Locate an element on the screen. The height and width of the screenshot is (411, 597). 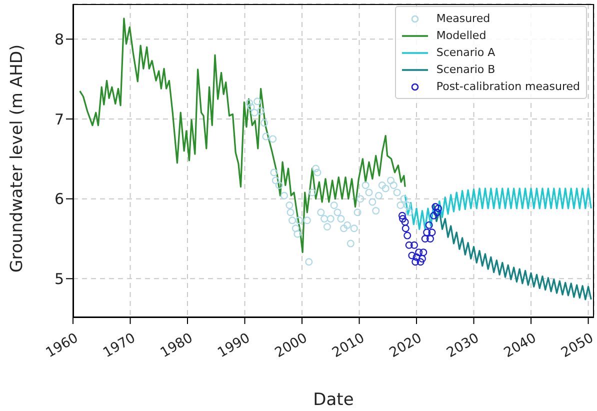
y-axis-title: Groundwater level (m AHD) is located at coordinates (16, 158).